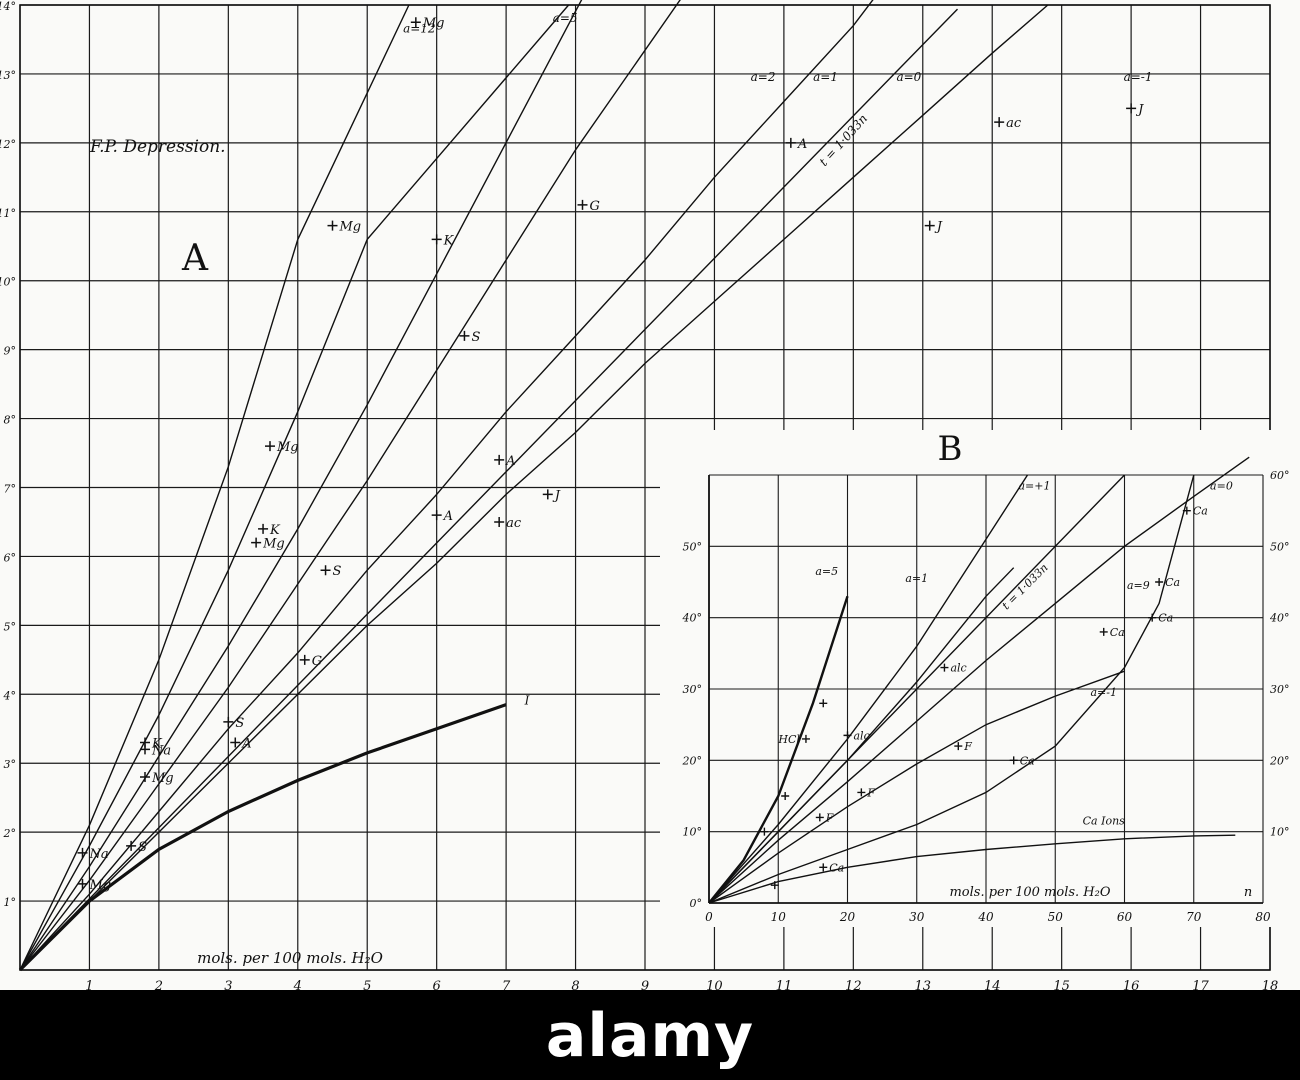 This screenshot has height=1080, width=1300. I want to click on x-tick-label: 14, so click(992, 984).